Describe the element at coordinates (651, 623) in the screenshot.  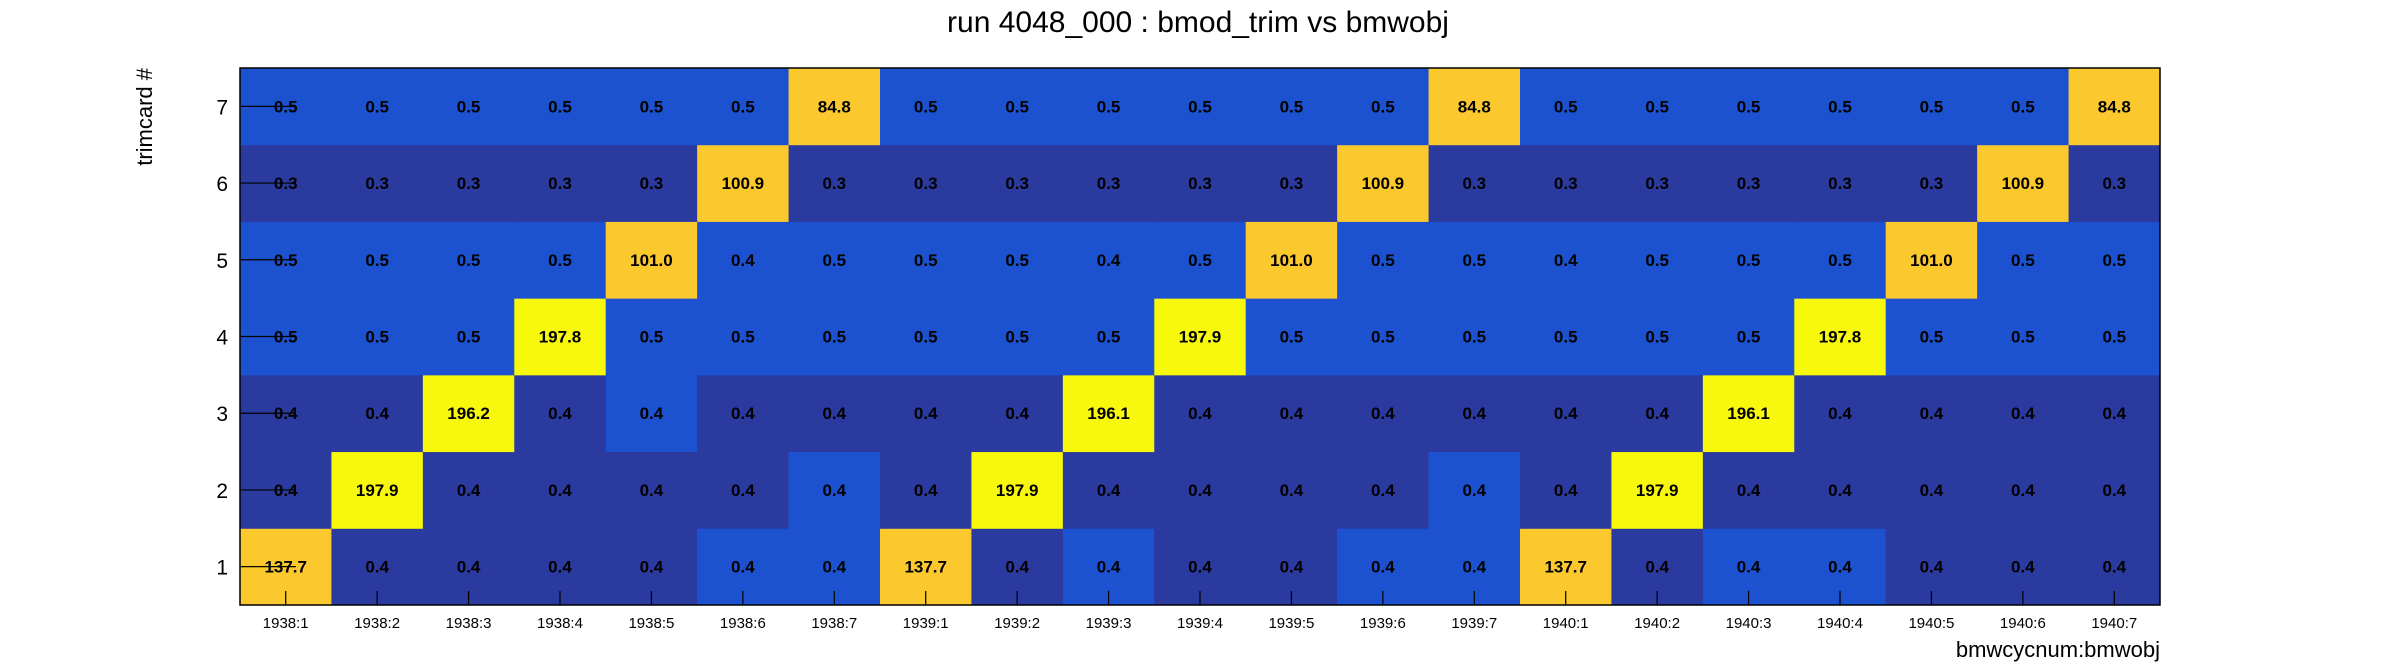
I see `x-tick-label: 1938:5` at that location.